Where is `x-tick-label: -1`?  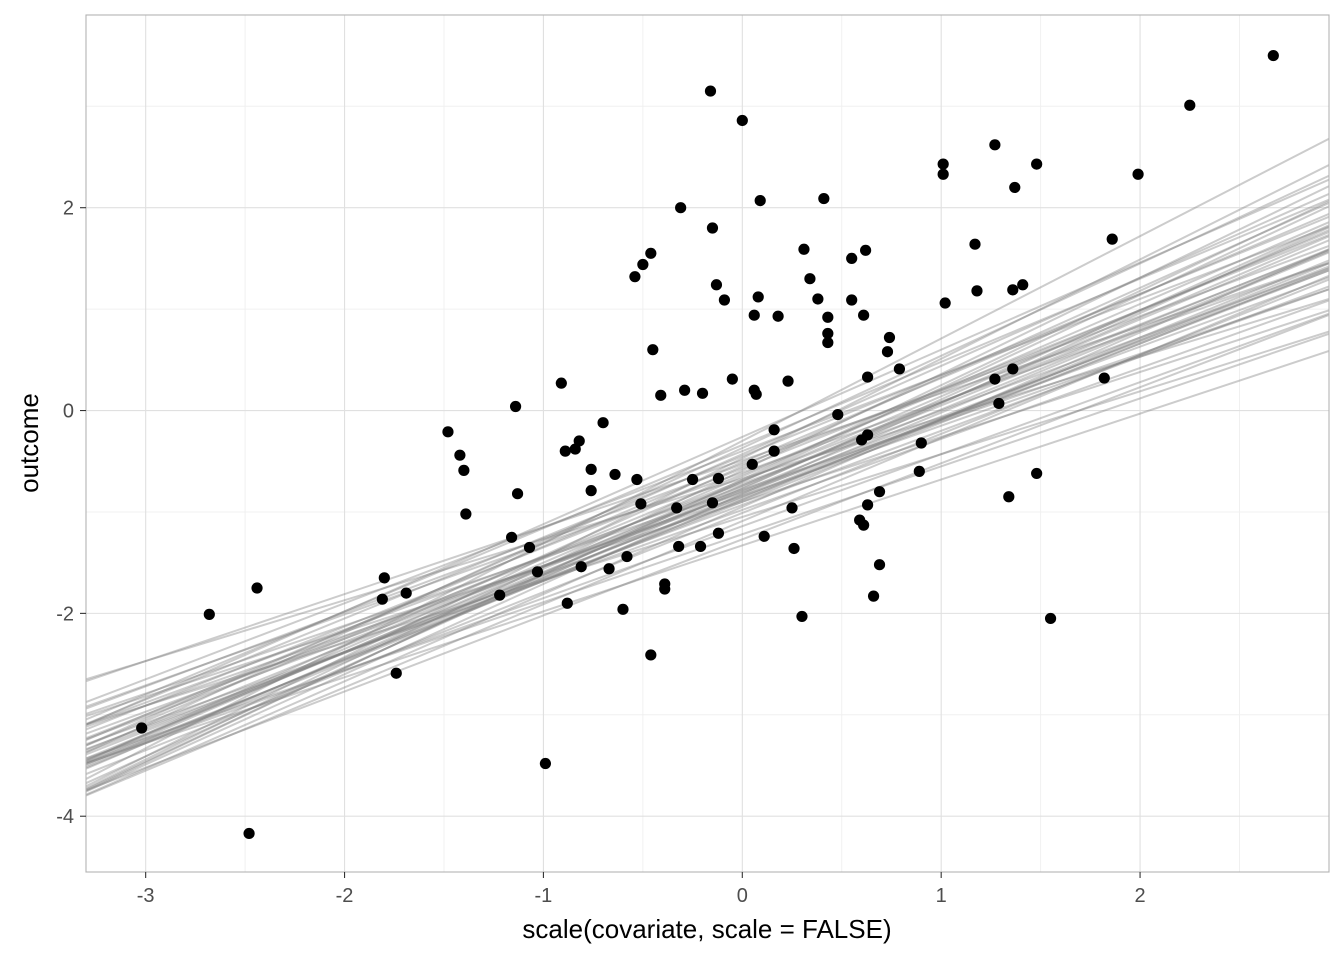 x-tick-label: -1 is located at coordinates (544, 896).